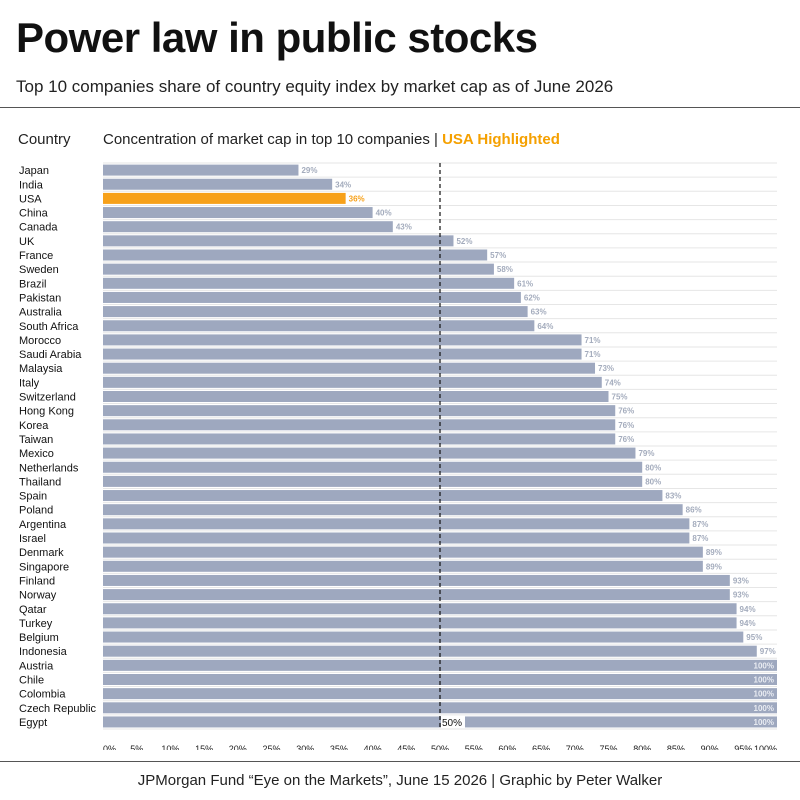  I want to click on category-label: Colombia, so click(42, 695).